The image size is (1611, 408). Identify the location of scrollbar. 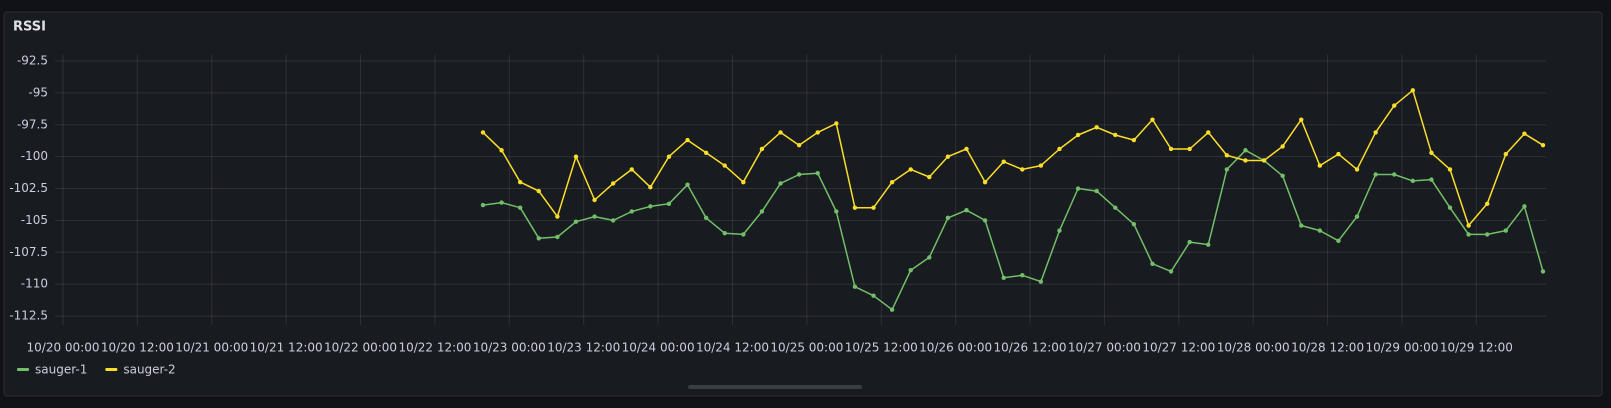
(775, 387).